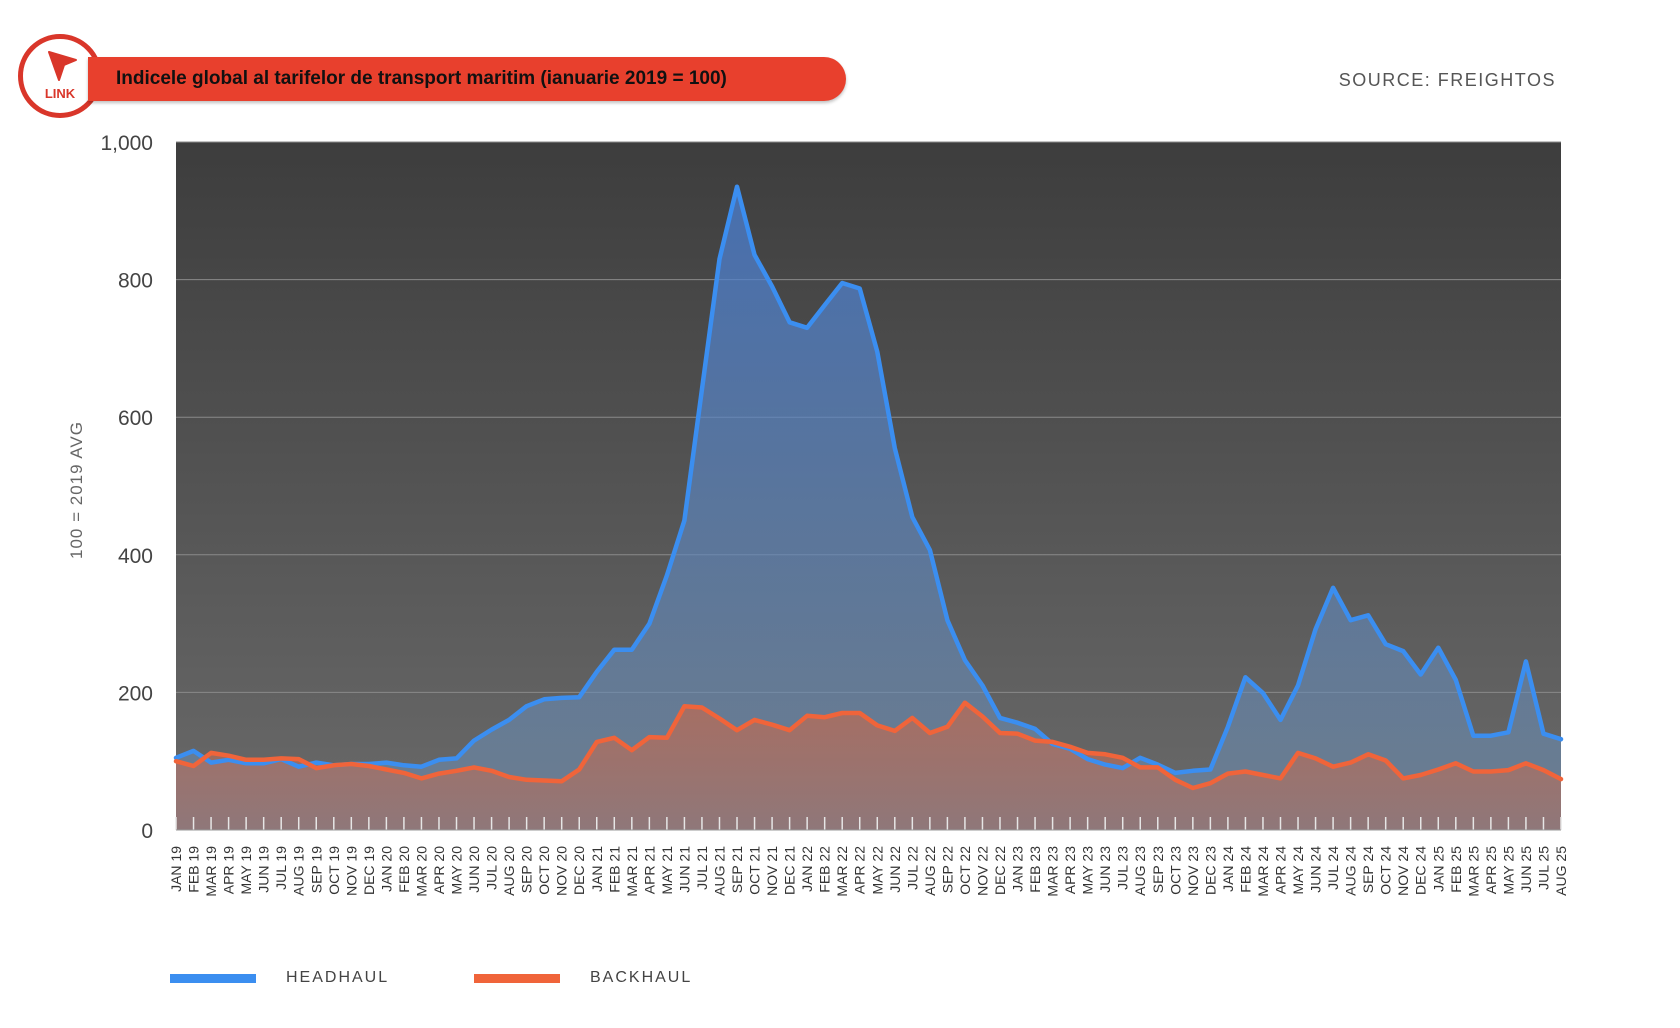  I want to click on source-label: SOURCE: FREIGHTOS, so click(1447, 80).